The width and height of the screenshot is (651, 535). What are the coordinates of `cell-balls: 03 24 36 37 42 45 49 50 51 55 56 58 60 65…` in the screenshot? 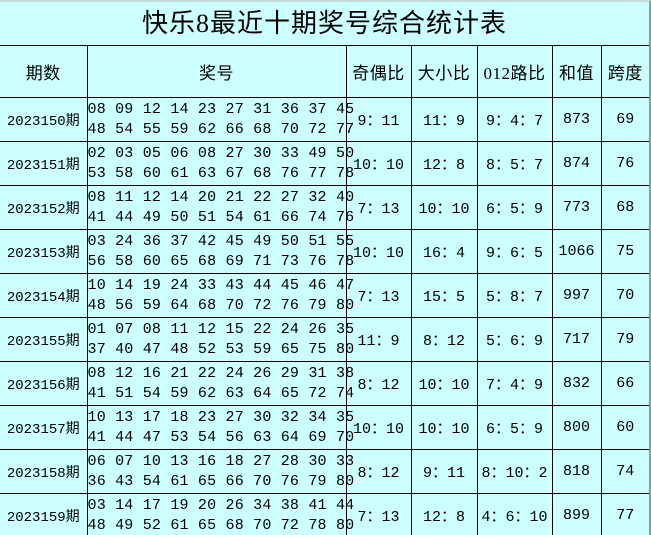 It's located at (220, 251).